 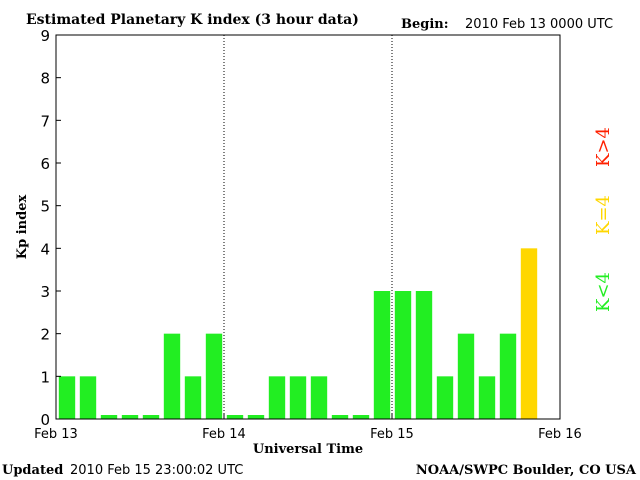 I want to click on y-tick-label: 0, so click(x=45, y=420).